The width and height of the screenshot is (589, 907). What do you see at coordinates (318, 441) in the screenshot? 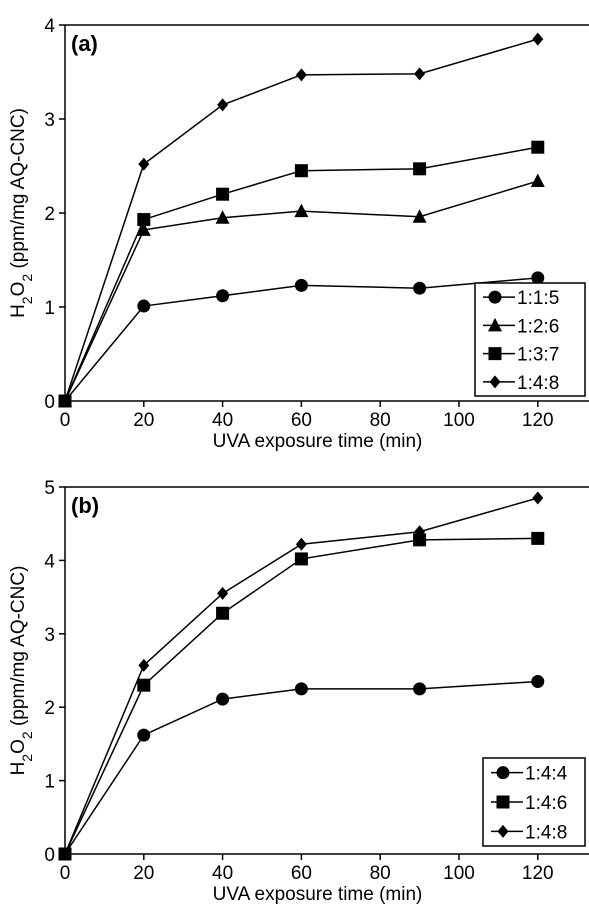
I see `x-axis-title: UVA exposure time (min)` at bounding box center [318, 441].